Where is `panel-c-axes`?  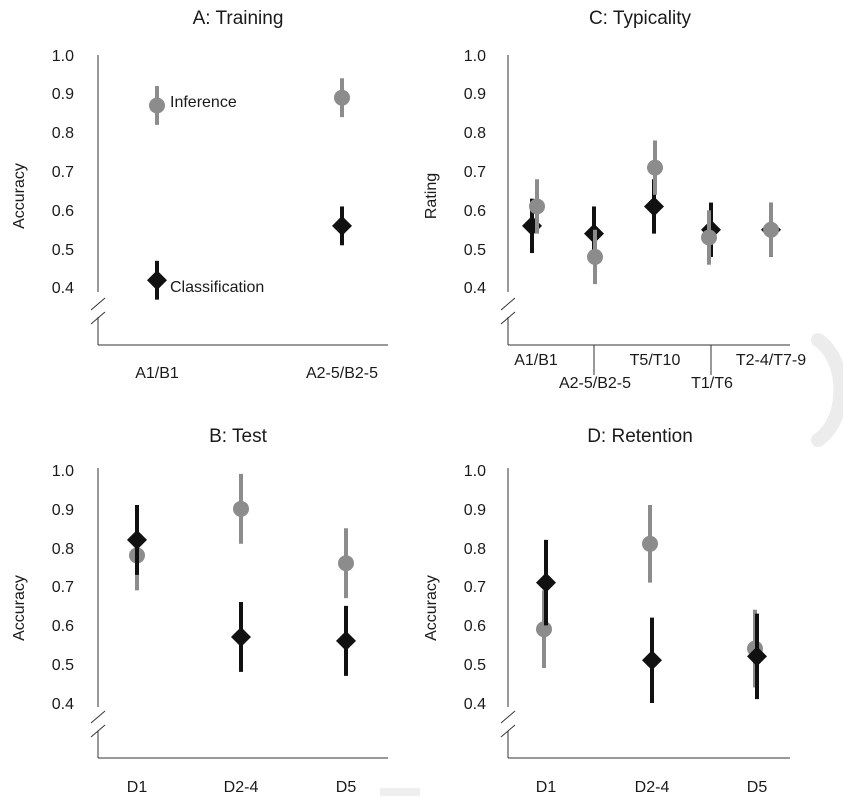 panel-c-axes is located at coordinates (645, 215).